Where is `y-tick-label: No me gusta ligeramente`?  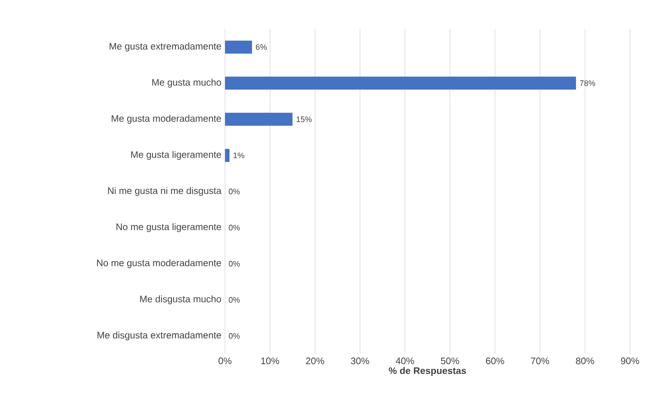
y-tick-label: No me gusta ligeramente is located at coordinates (169, 227).